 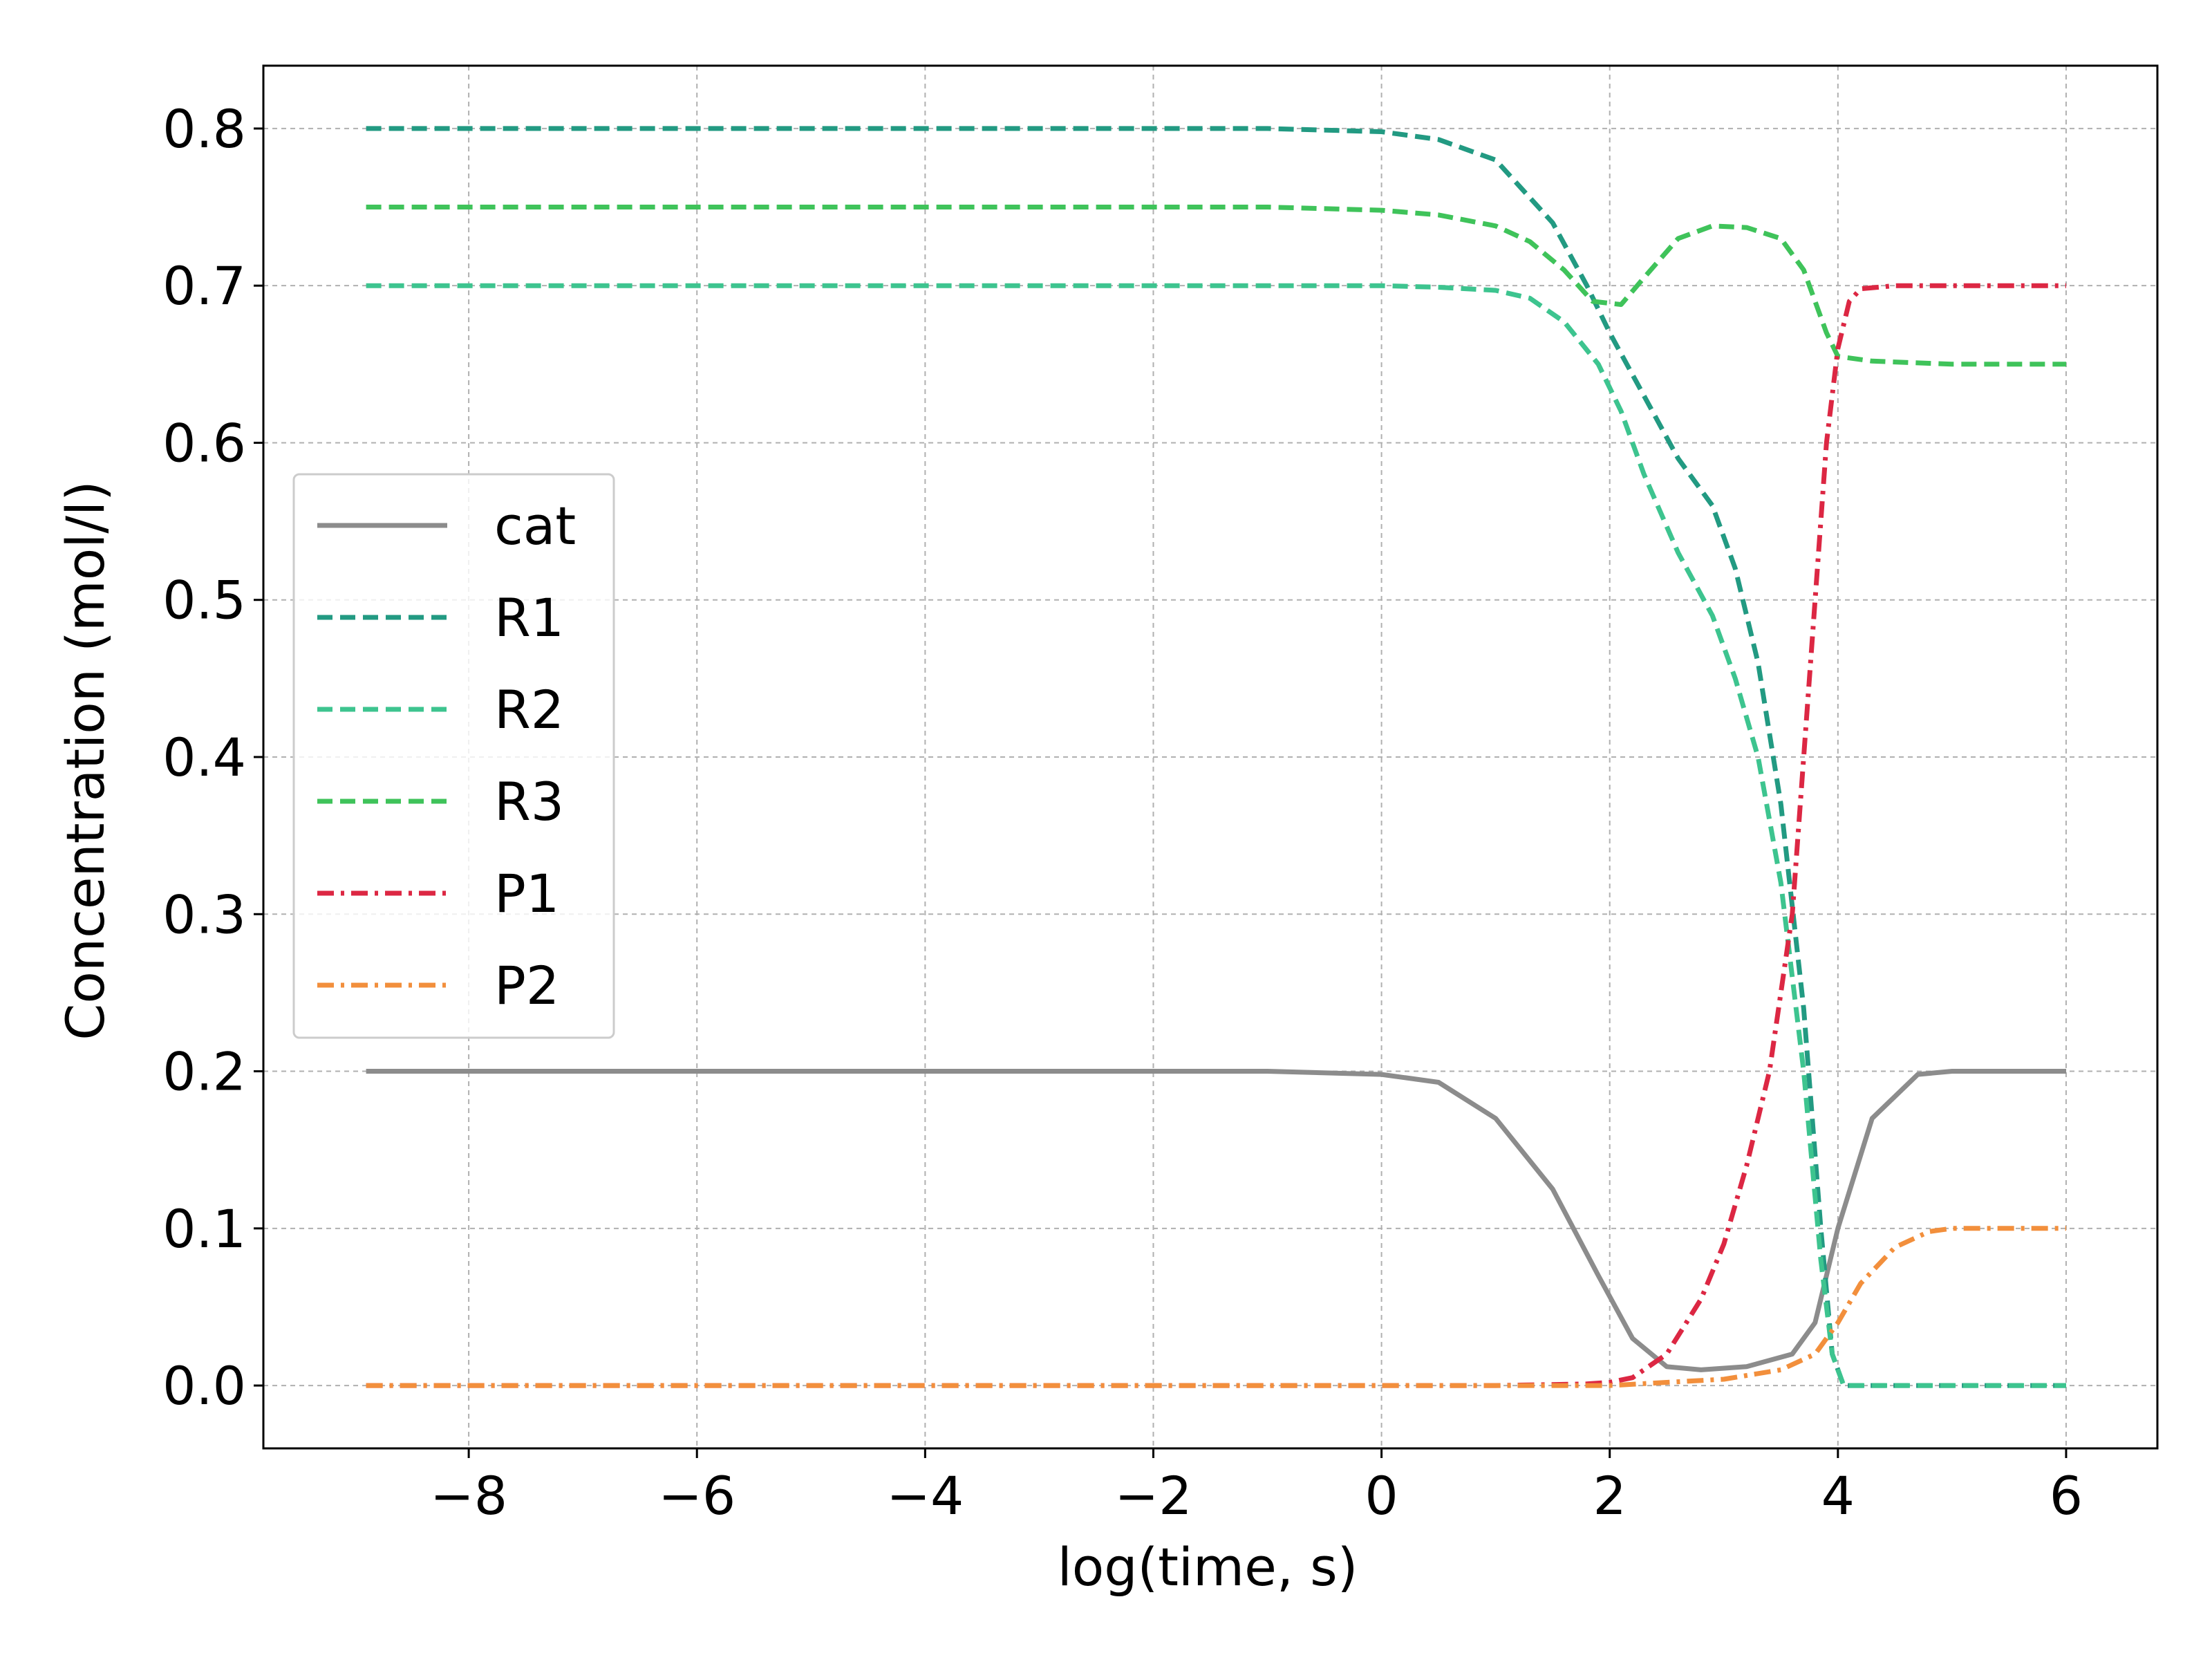 What do you see at coordinates (1610, 1496) in the screenshot?
I see `x-tick-label: 2` at bounding box center [1610, 1496].